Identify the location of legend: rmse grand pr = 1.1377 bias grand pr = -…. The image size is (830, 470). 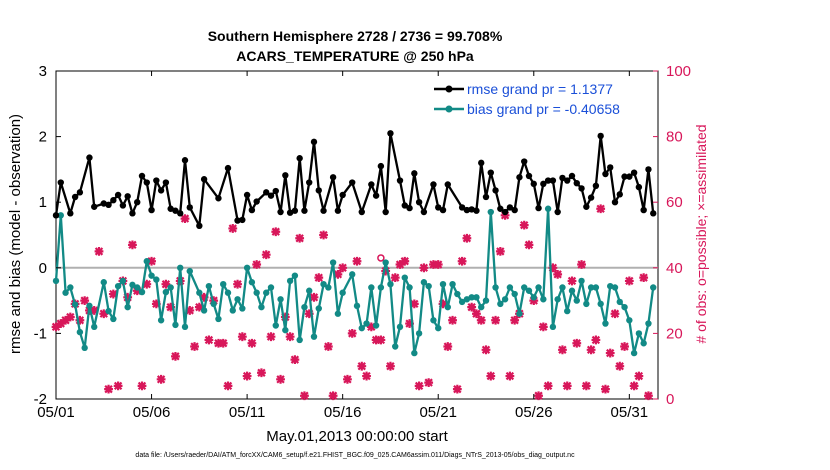
(541, 99).